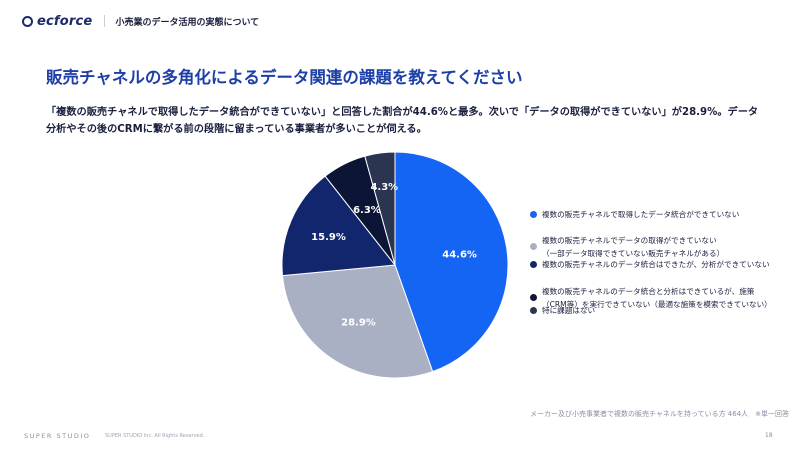 The image size is (800, 450). What do you see at coordinates (533, 246) in the screenshot?
I see `legend-marker-data-acquisition` at bounding box center [533, 246].